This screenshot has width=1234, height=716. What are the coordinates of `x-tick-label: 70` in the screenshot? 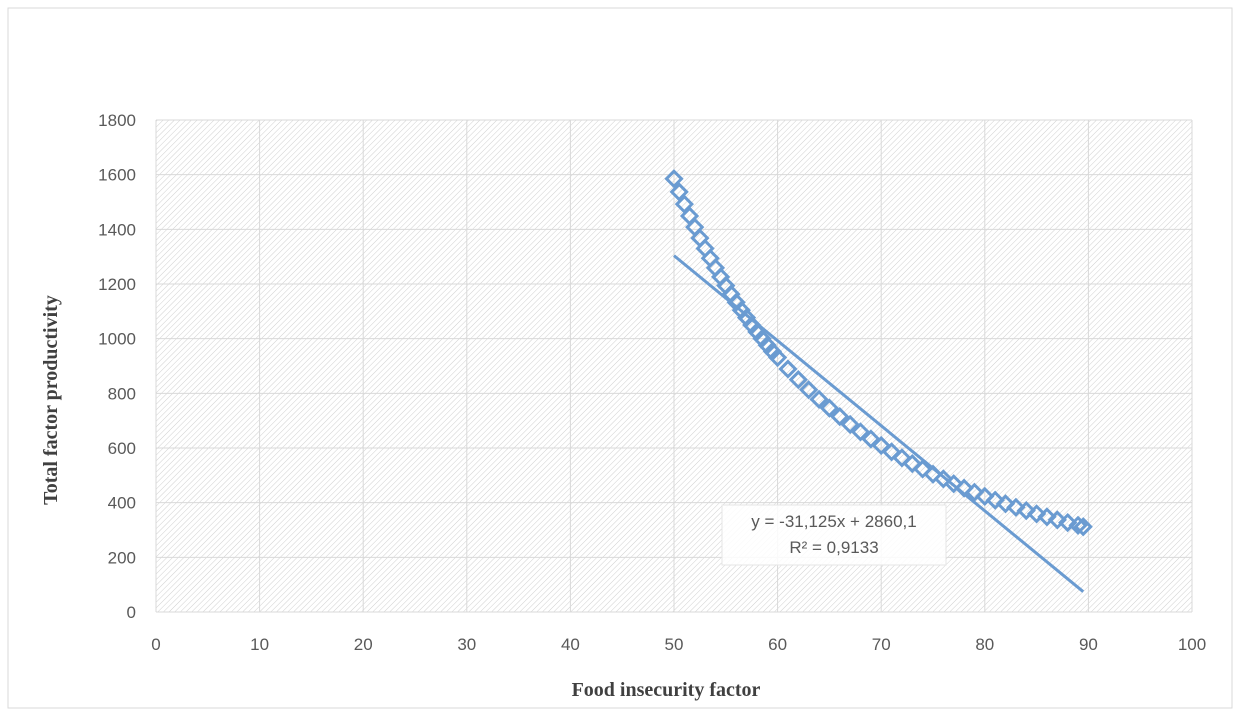 It's located at (881, 644).